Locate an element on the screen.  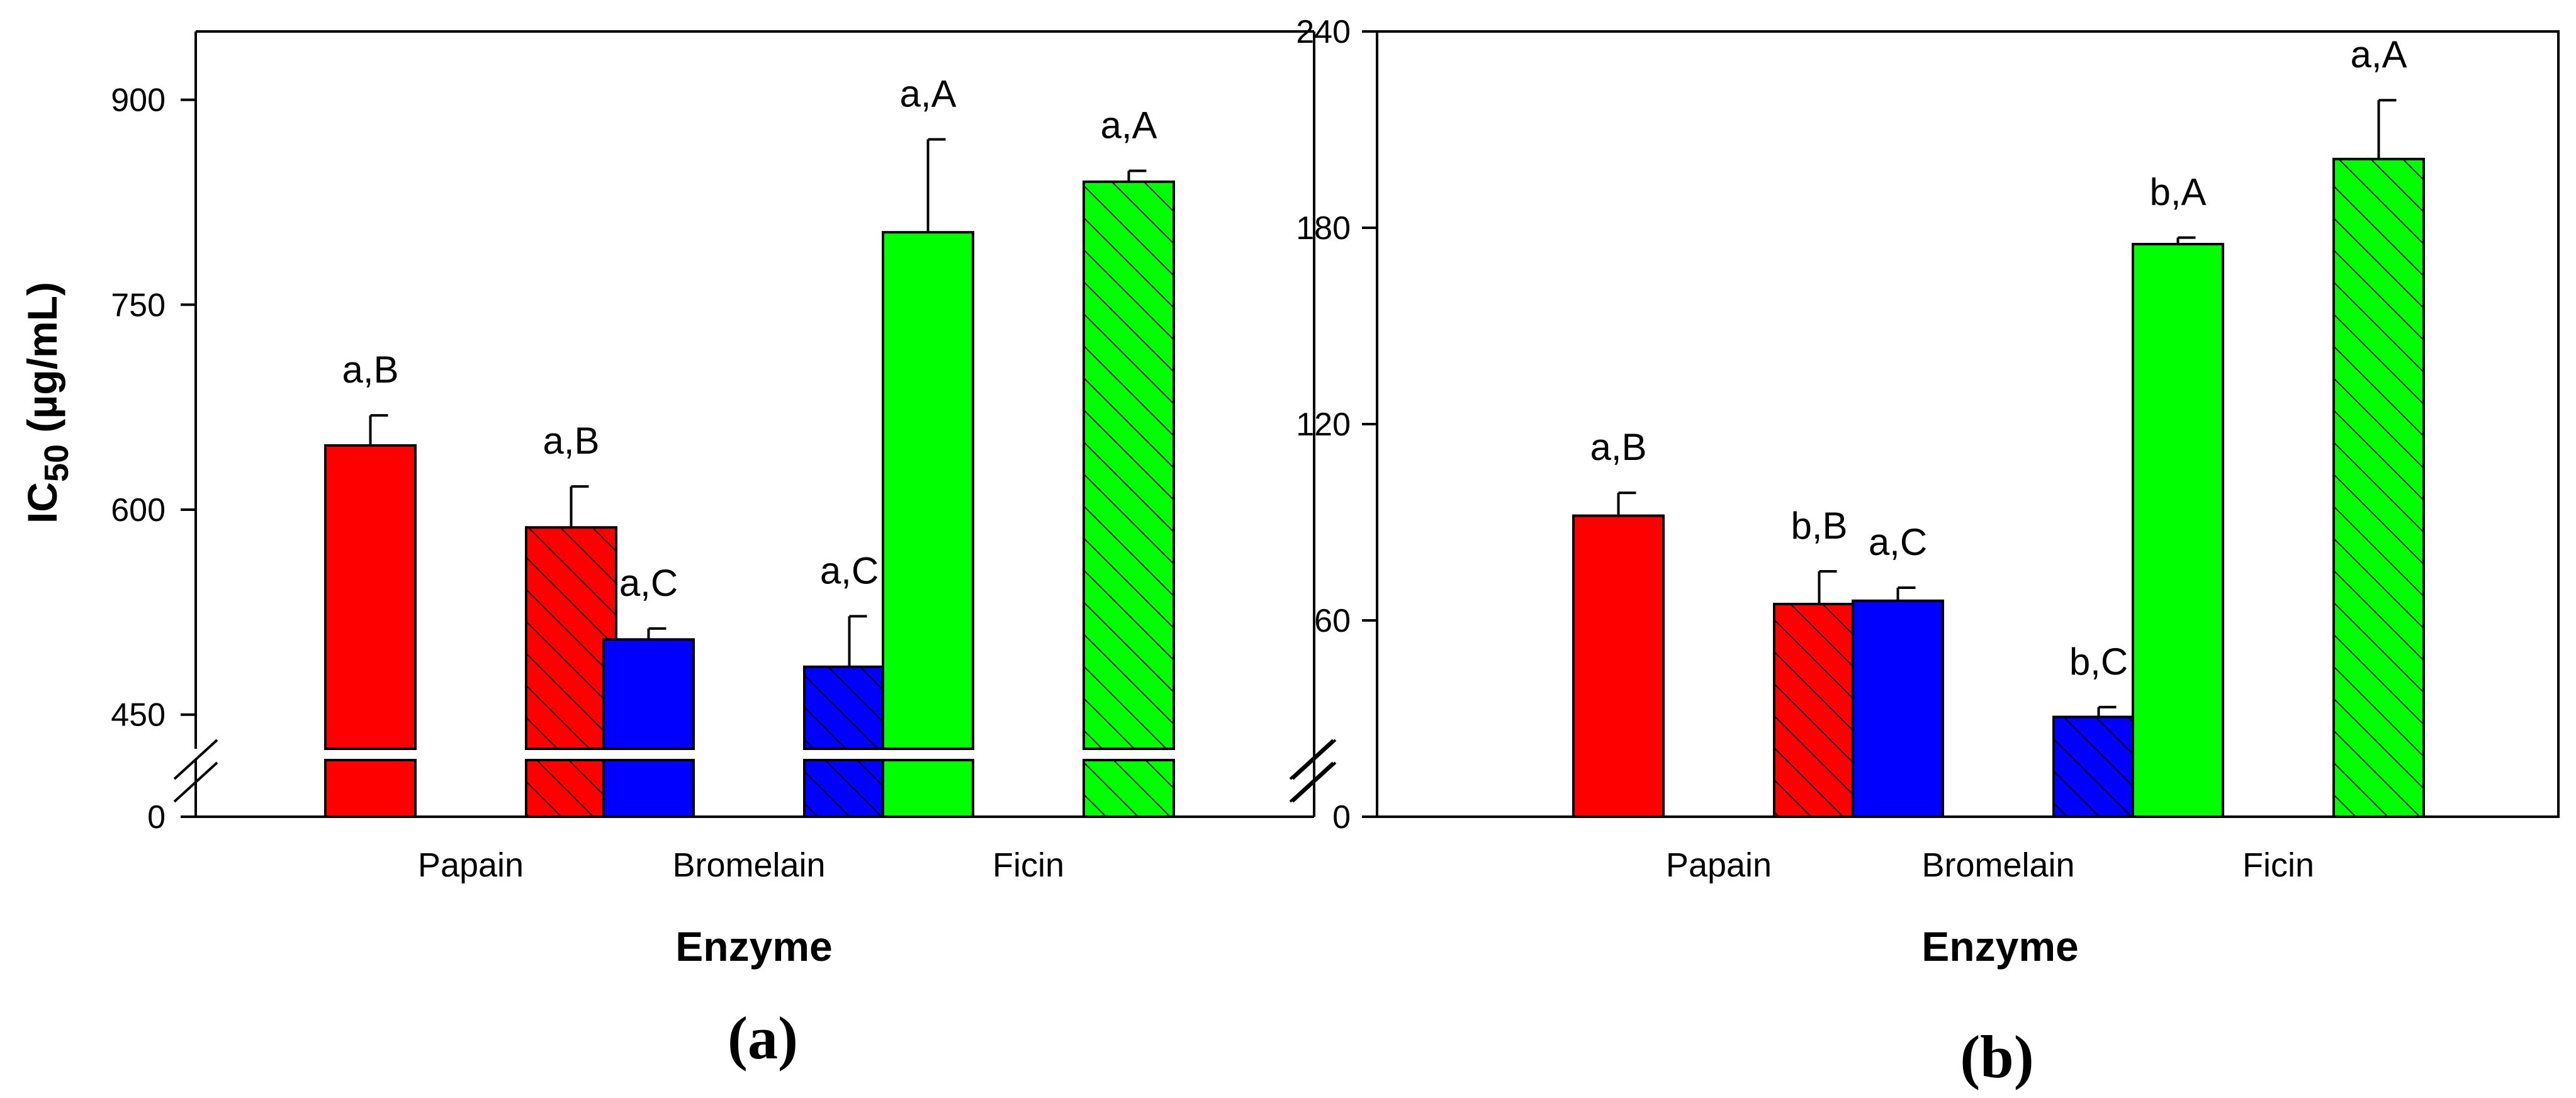
bar-papain-hatch is located at coordinates (1819, 710).